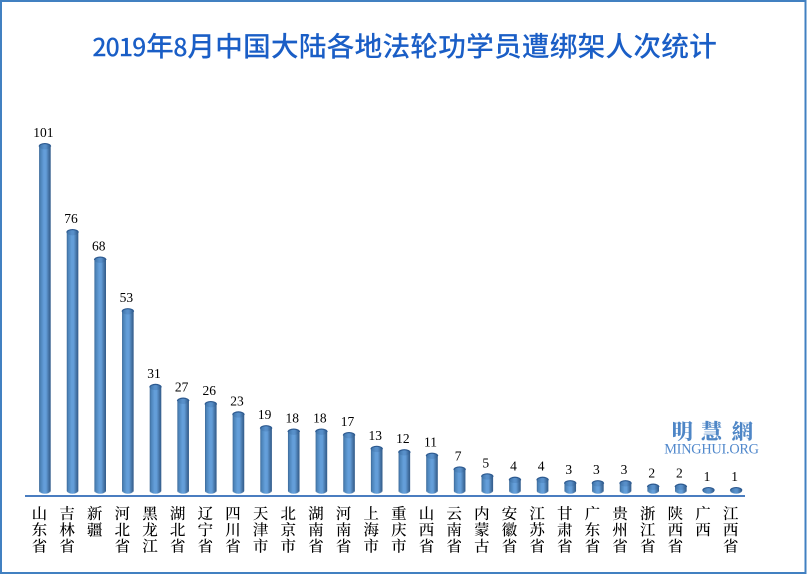  What do you see at coordinates (711, 450) in the screenshot?
I see `svg-text: MINGHUI.ORG` at bounding box center [711, 450].